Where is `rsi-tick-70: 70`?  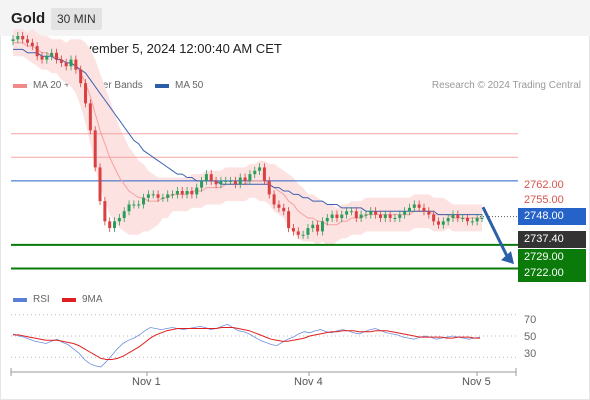 rsi-tick-70: 70 is located at coordinates (530, 320).